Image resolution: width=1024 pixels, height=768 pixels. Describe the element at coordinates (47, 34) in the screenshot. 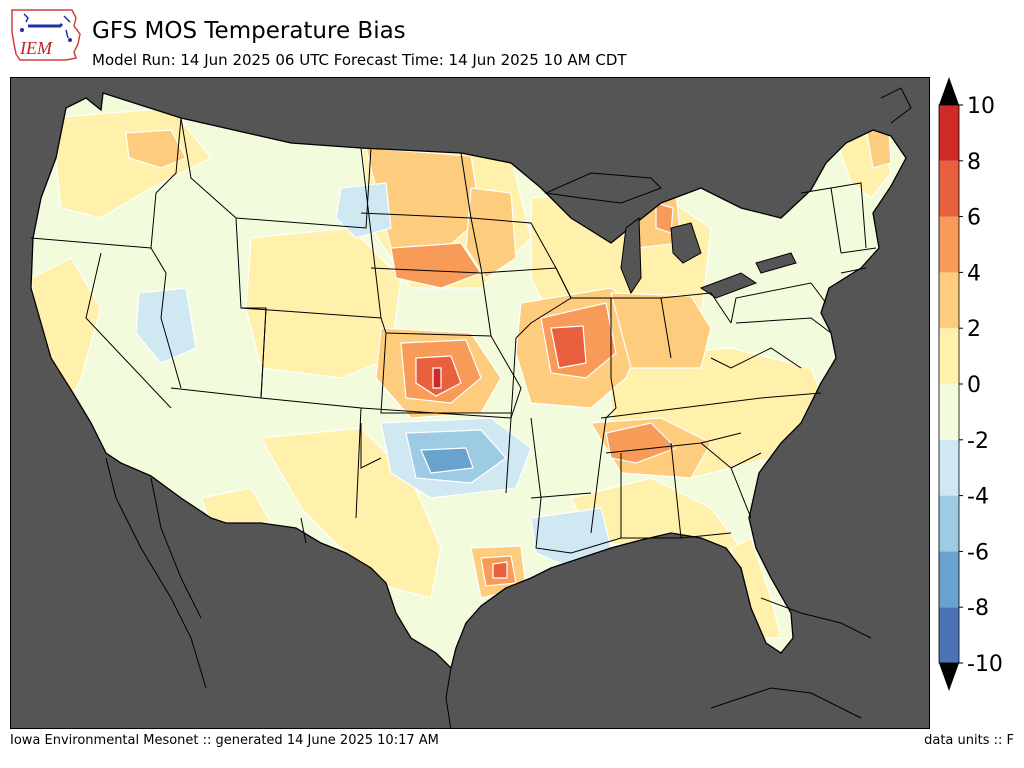

I see `iem-logo: IEM` at that location.